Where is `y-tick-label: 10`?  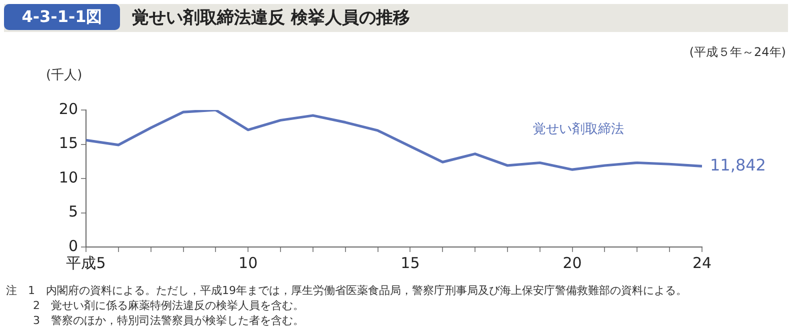 y-tick-label: 10 is located at coordinates (68, 177).